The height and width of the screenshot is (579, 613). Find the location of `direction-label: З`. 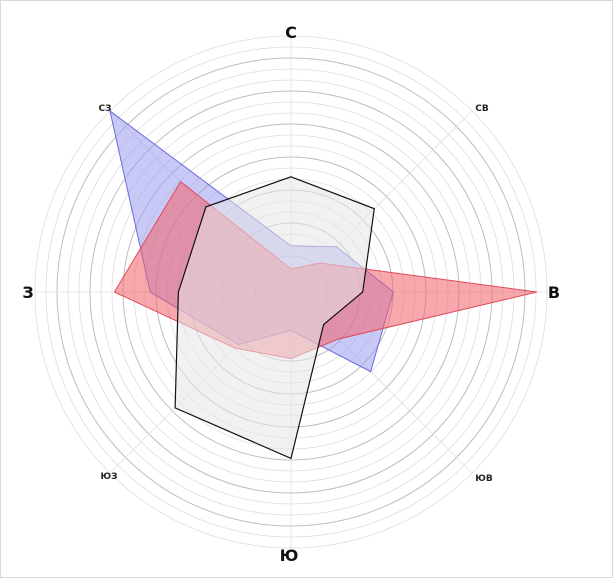

direction-label: З is located at coordinates (27, 292).